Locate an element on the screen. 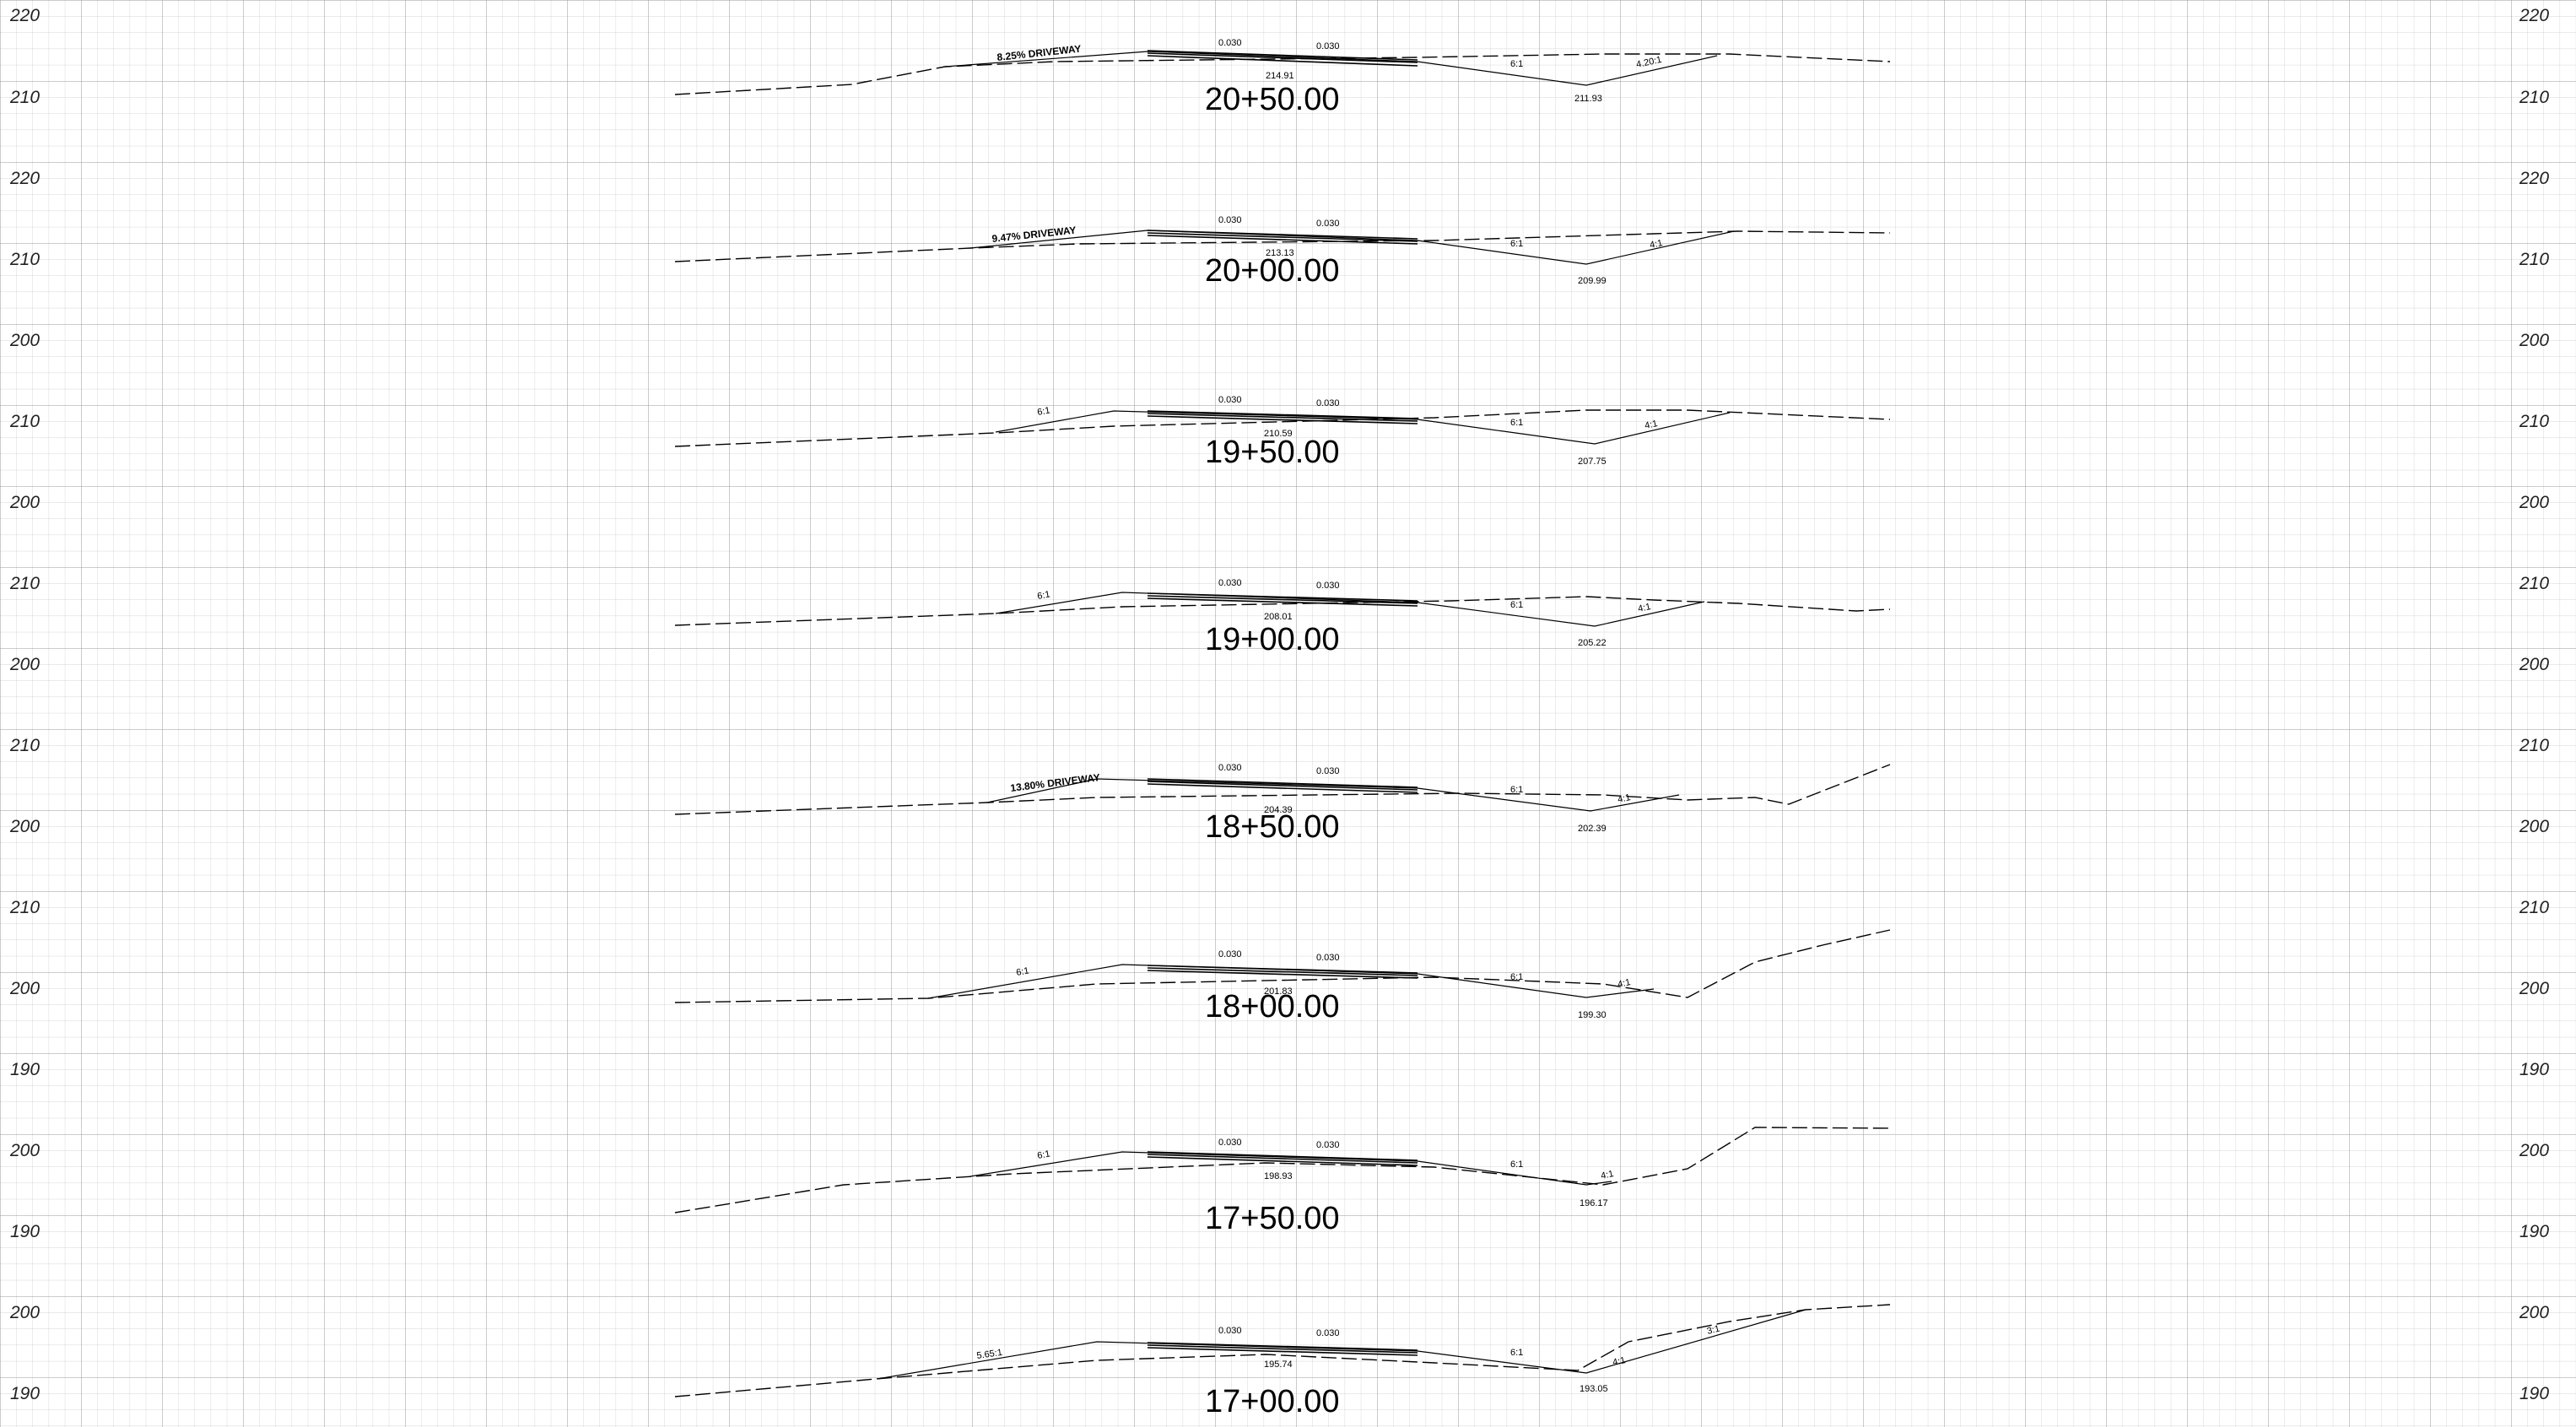  centerline-elevation: 198.93 is located at coordinates (1278, 1176).